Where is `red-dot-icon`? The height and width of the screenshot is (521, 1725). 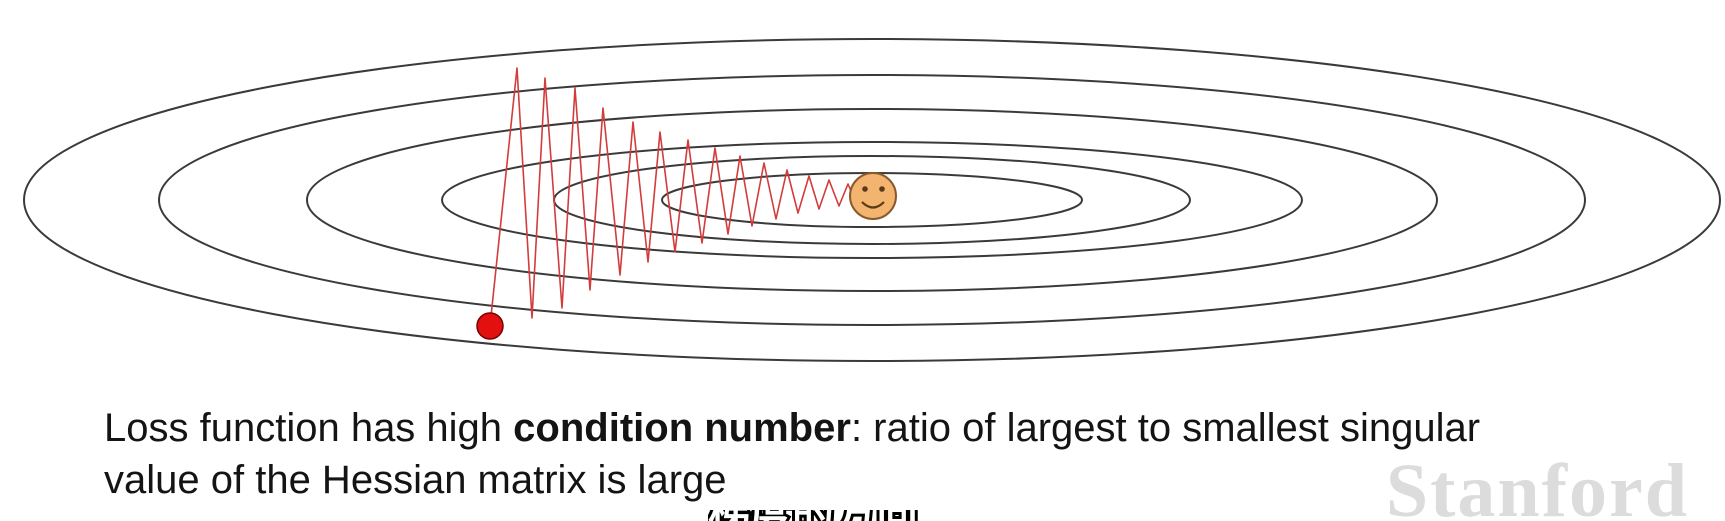
red-dot-icon is located at coordinates (490, 326).